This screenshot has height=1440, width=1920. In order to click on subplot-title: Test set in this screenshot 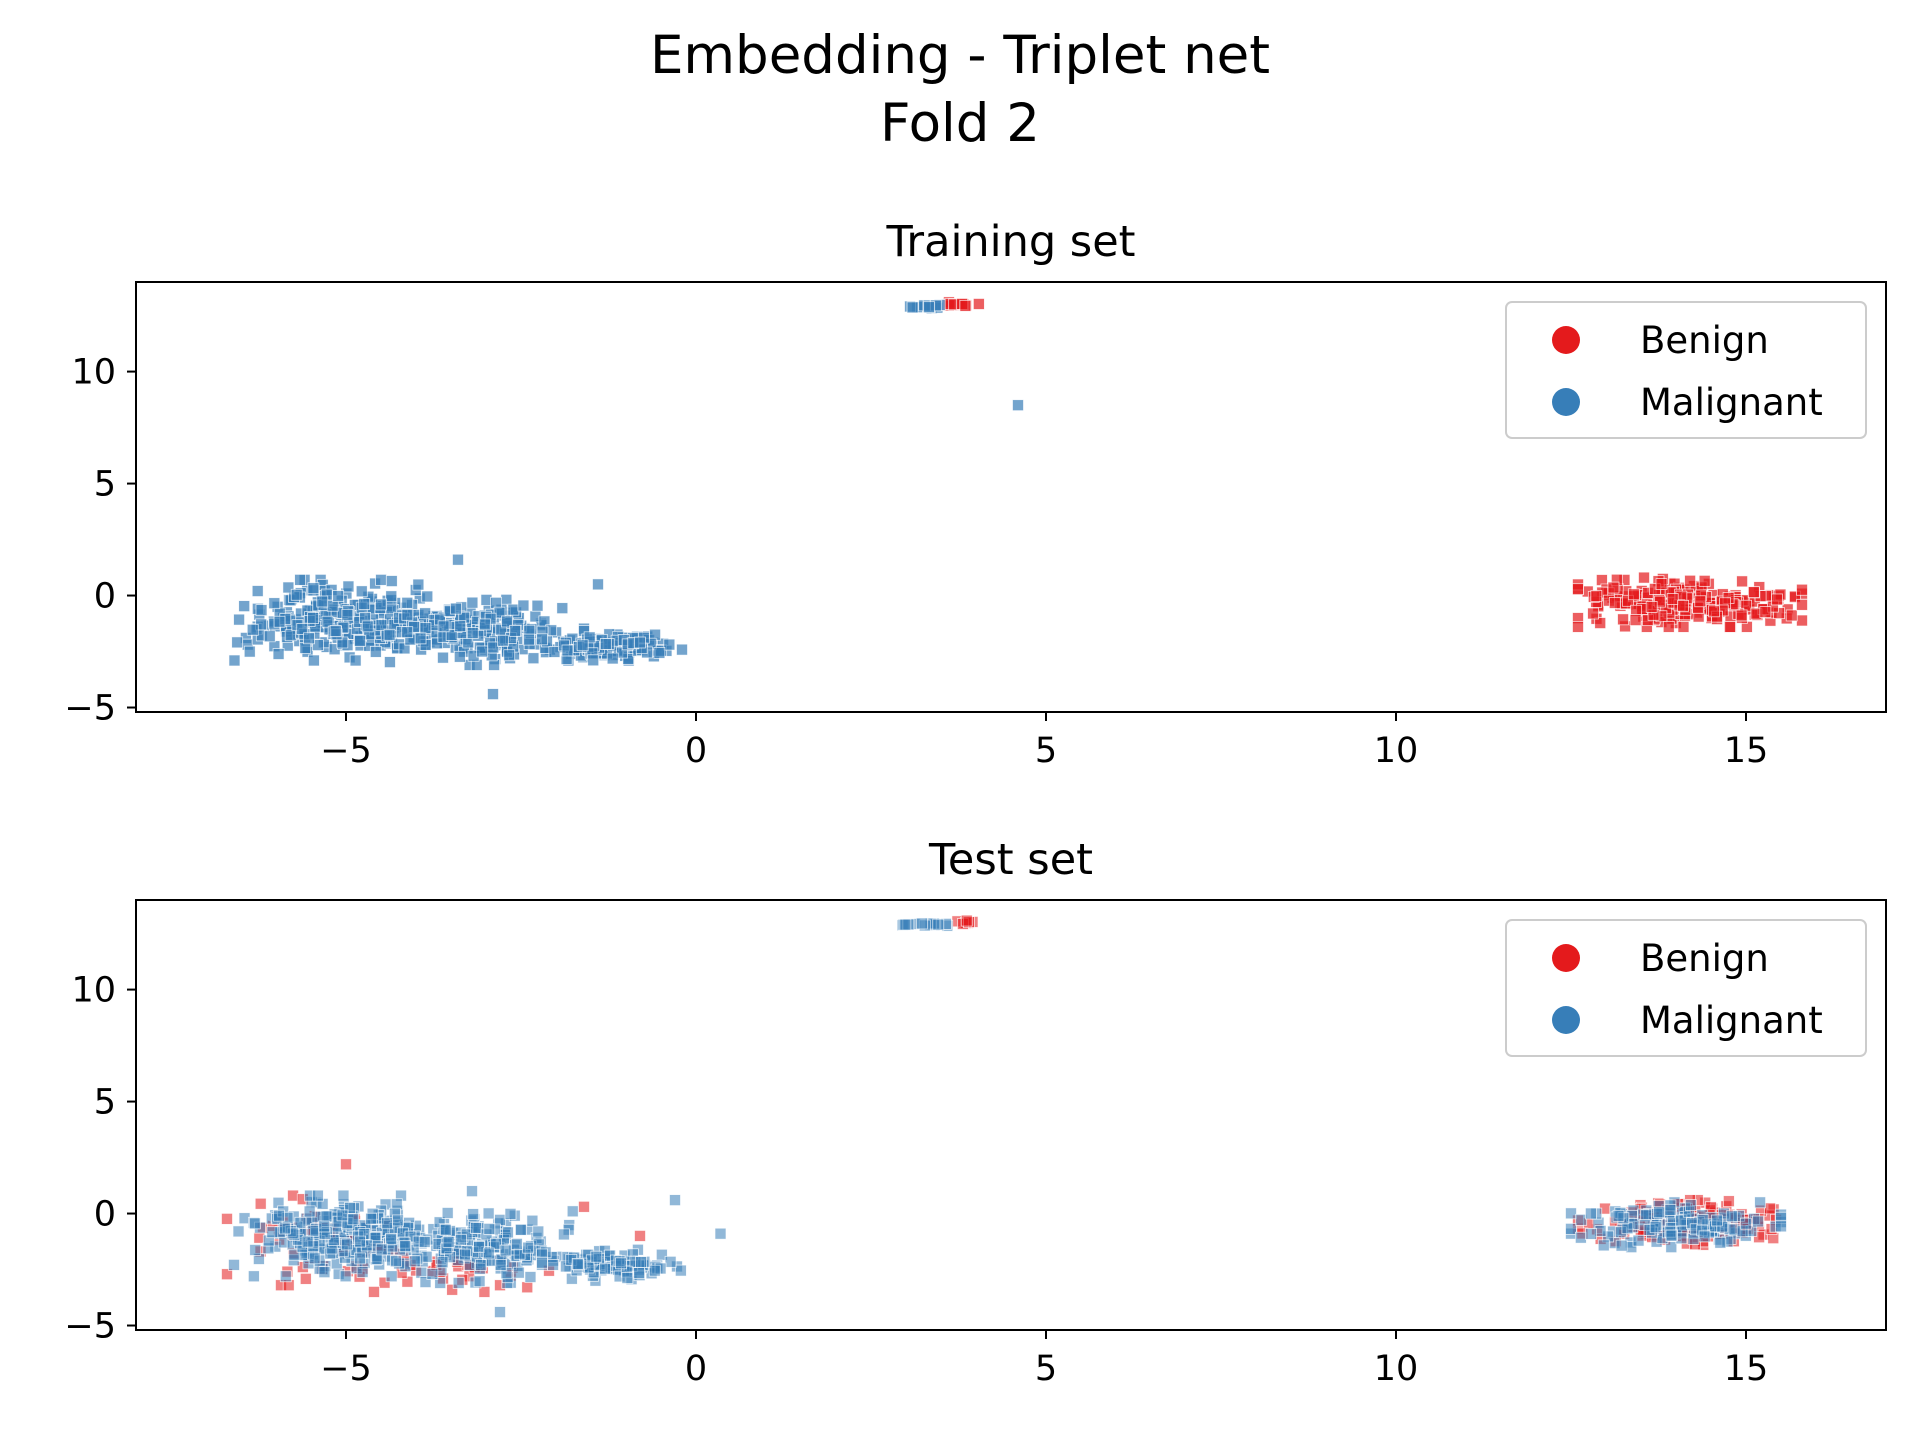, I will do `click(1010, 860)`.